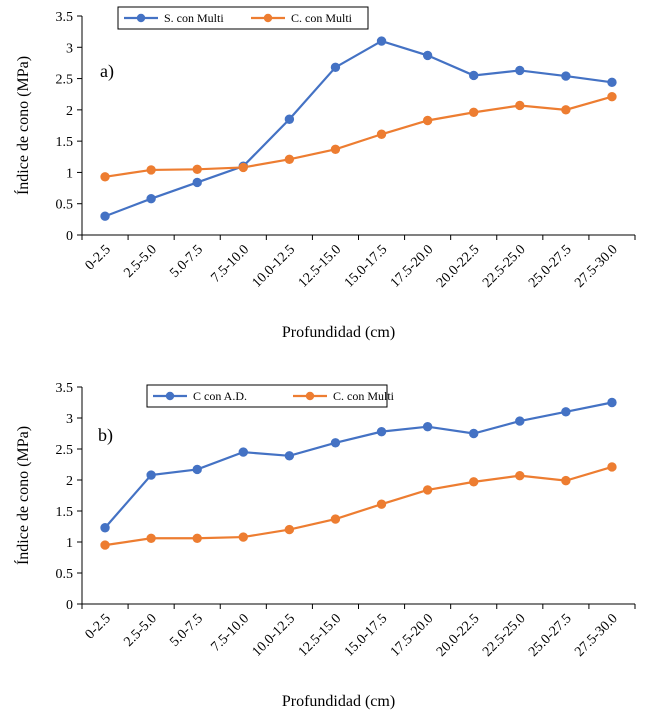  I want to click on legend: C con A.D. C. con Multi, so click(270, 396).